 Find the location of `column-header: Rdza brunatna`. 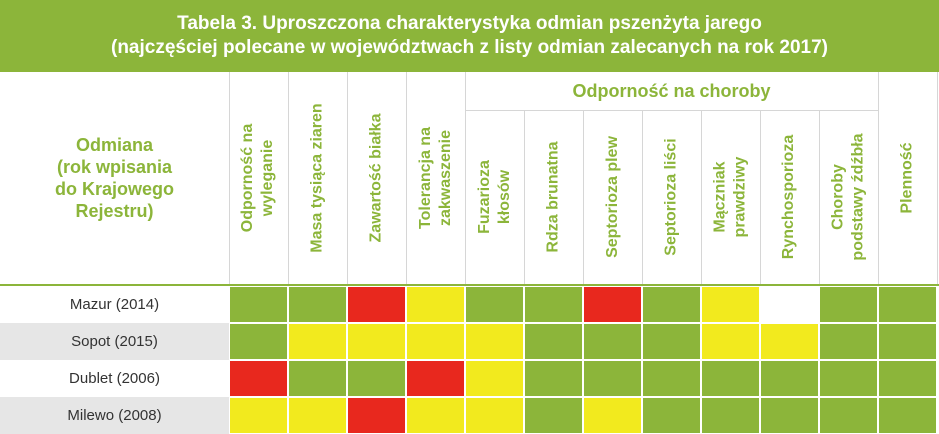

column-header: Rdza brunatna is located at coordinates (553, 197).